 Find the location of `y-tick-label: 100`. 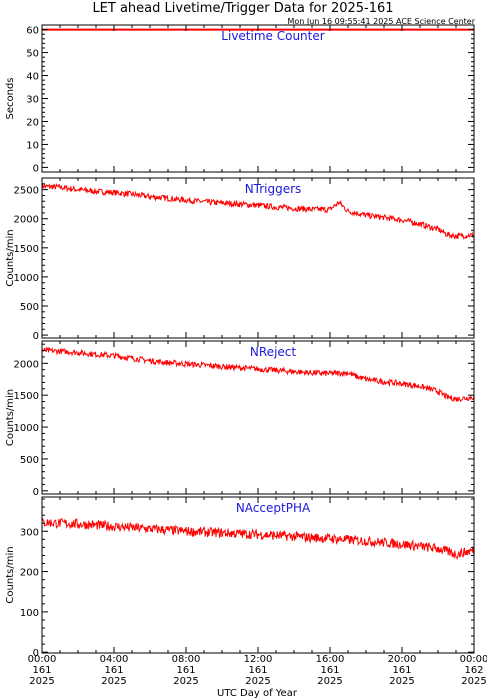

y-tick-label: 100 is located at coordinates (29, 613).